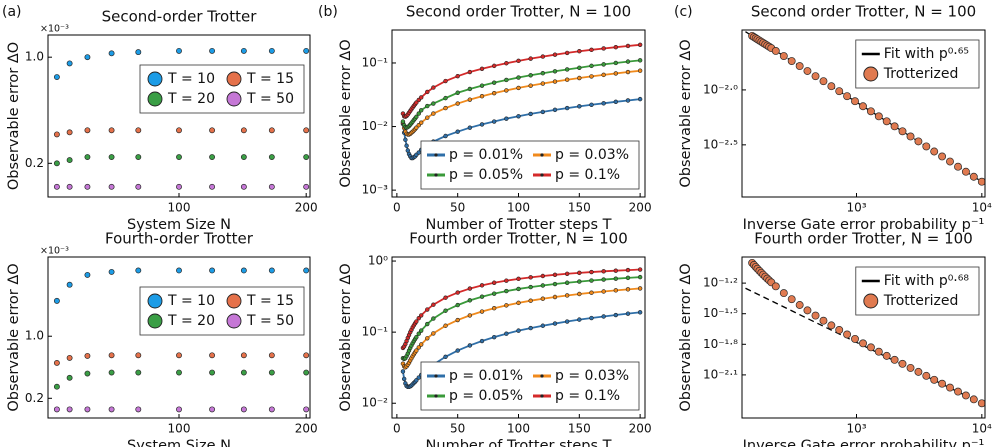 Image resolution: width=996 pixels, height=447 pixels. I want to click on legend-label: Fit with p⁰·⁶⁵, so click(926, 54).